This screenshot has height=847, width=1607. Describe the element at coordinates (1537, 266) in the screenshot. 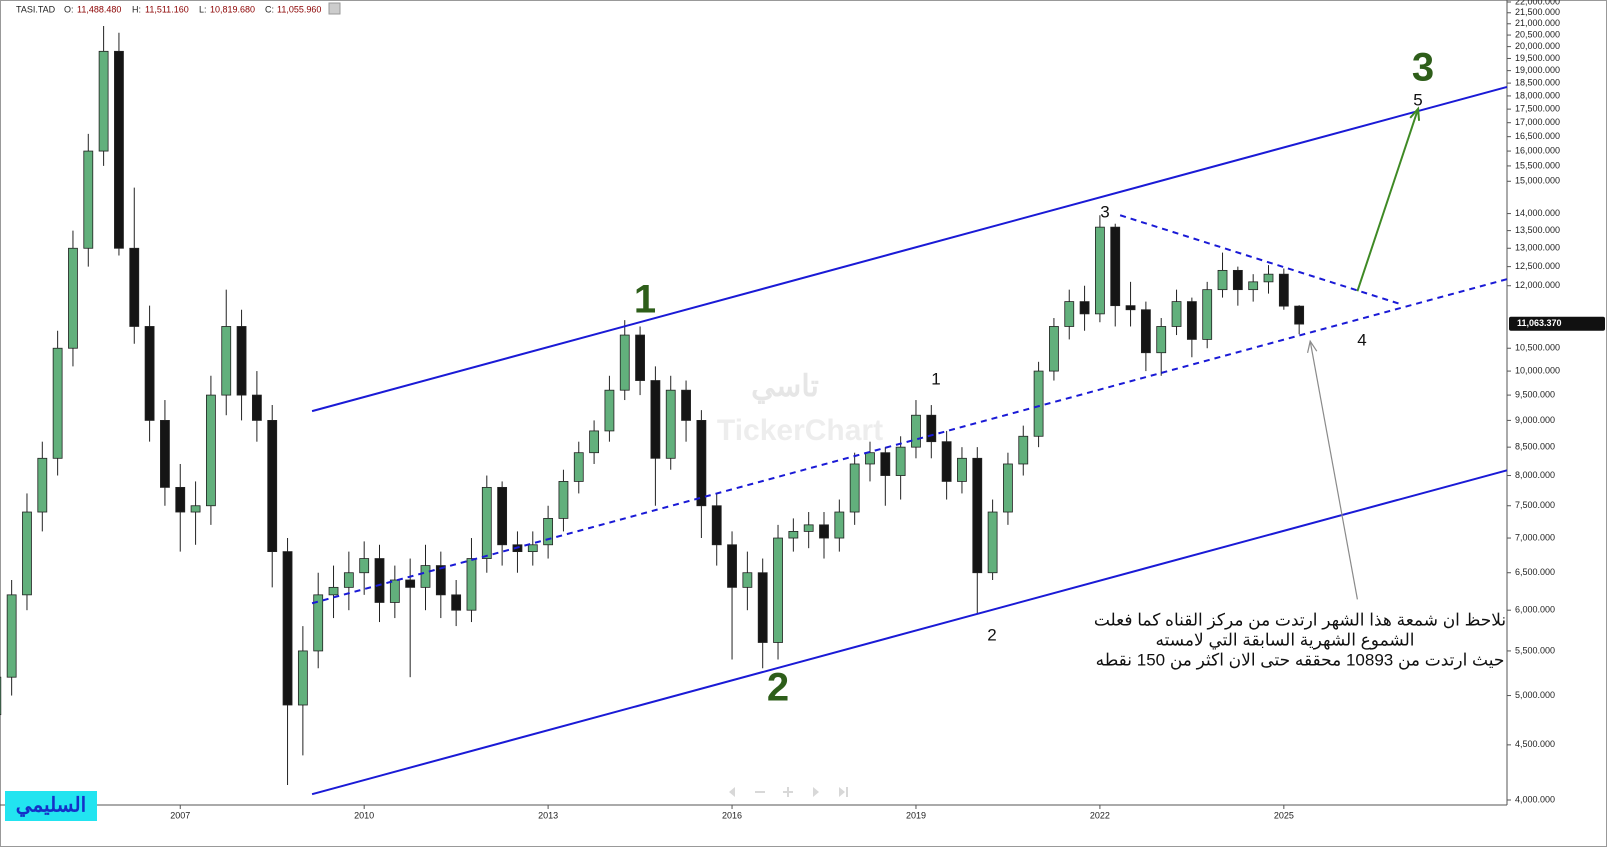

I see `y-tick-label: 12,500.000` at that location.